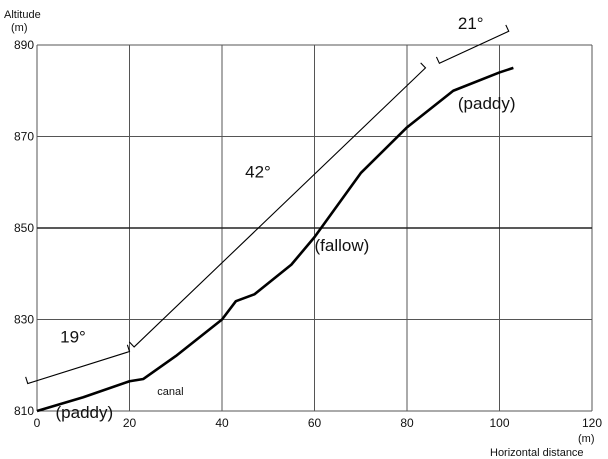 This screenshot has width=608, height=459. I want to click on x-tick-label: 60, so click(315, 423).